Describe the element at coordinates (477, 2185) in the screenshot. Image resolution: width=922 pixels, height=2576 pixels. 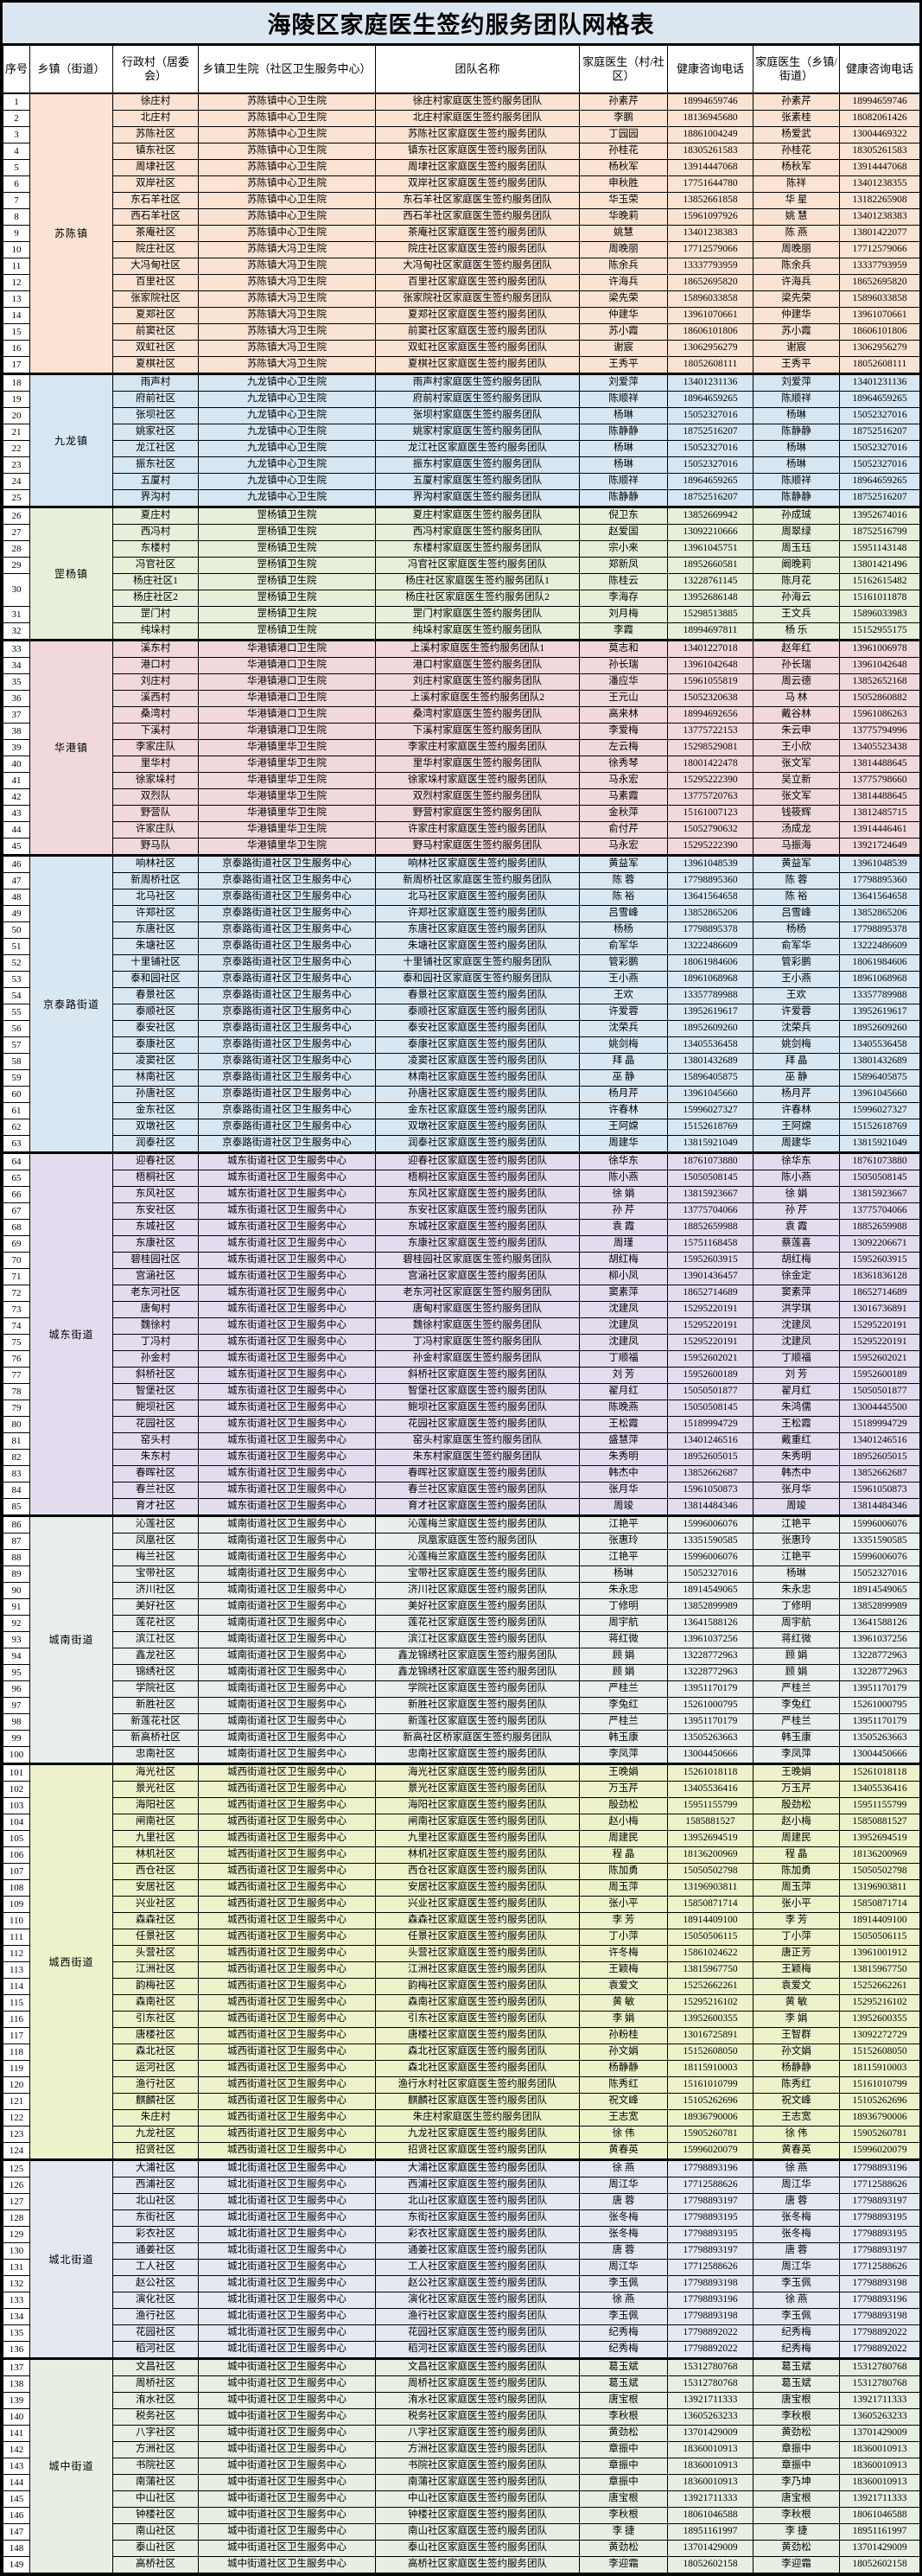
I see `team-cell: 西浦社区家庭医生签约服务团队` at that location.